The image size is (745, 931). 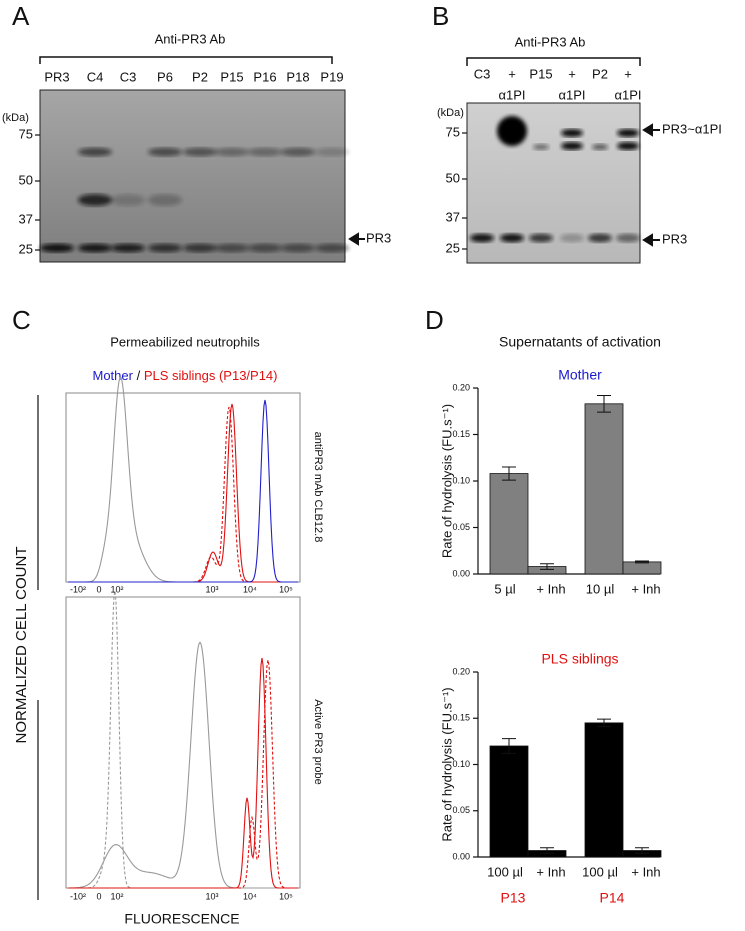 I want to click on arrow-label: PR3~α1PI, so click(x=692, y=128).